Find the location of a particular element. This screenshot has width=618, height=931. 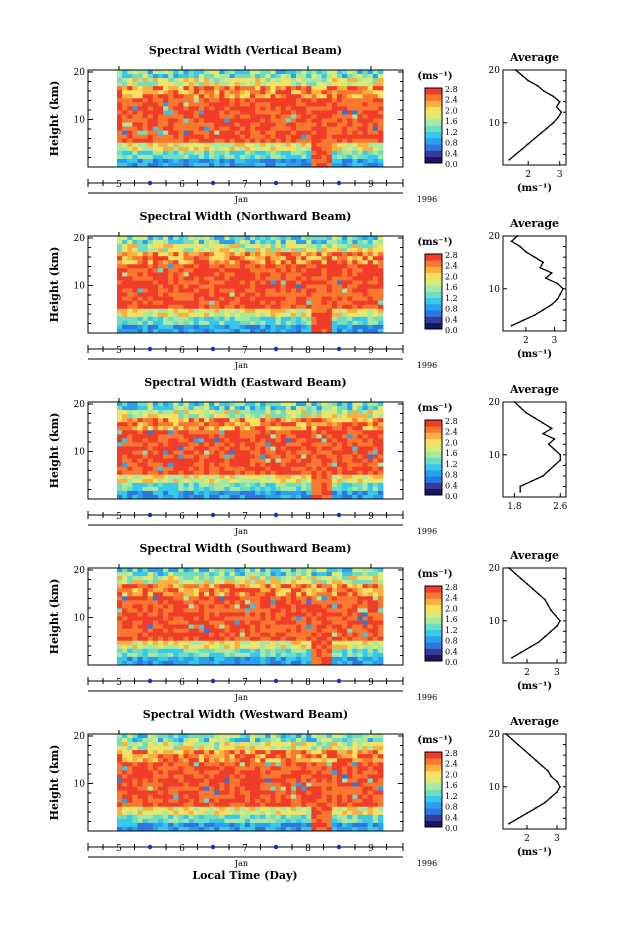

colorbar-swatch is located at coordinates (433, 429).